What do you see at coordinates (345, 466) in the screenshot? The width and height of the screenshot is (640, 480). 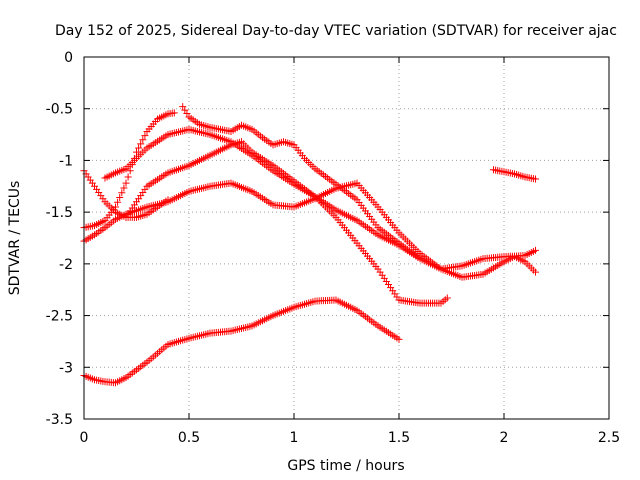 I see `x-axis-label: GPS time / hours` at bounding box center [345, 466].